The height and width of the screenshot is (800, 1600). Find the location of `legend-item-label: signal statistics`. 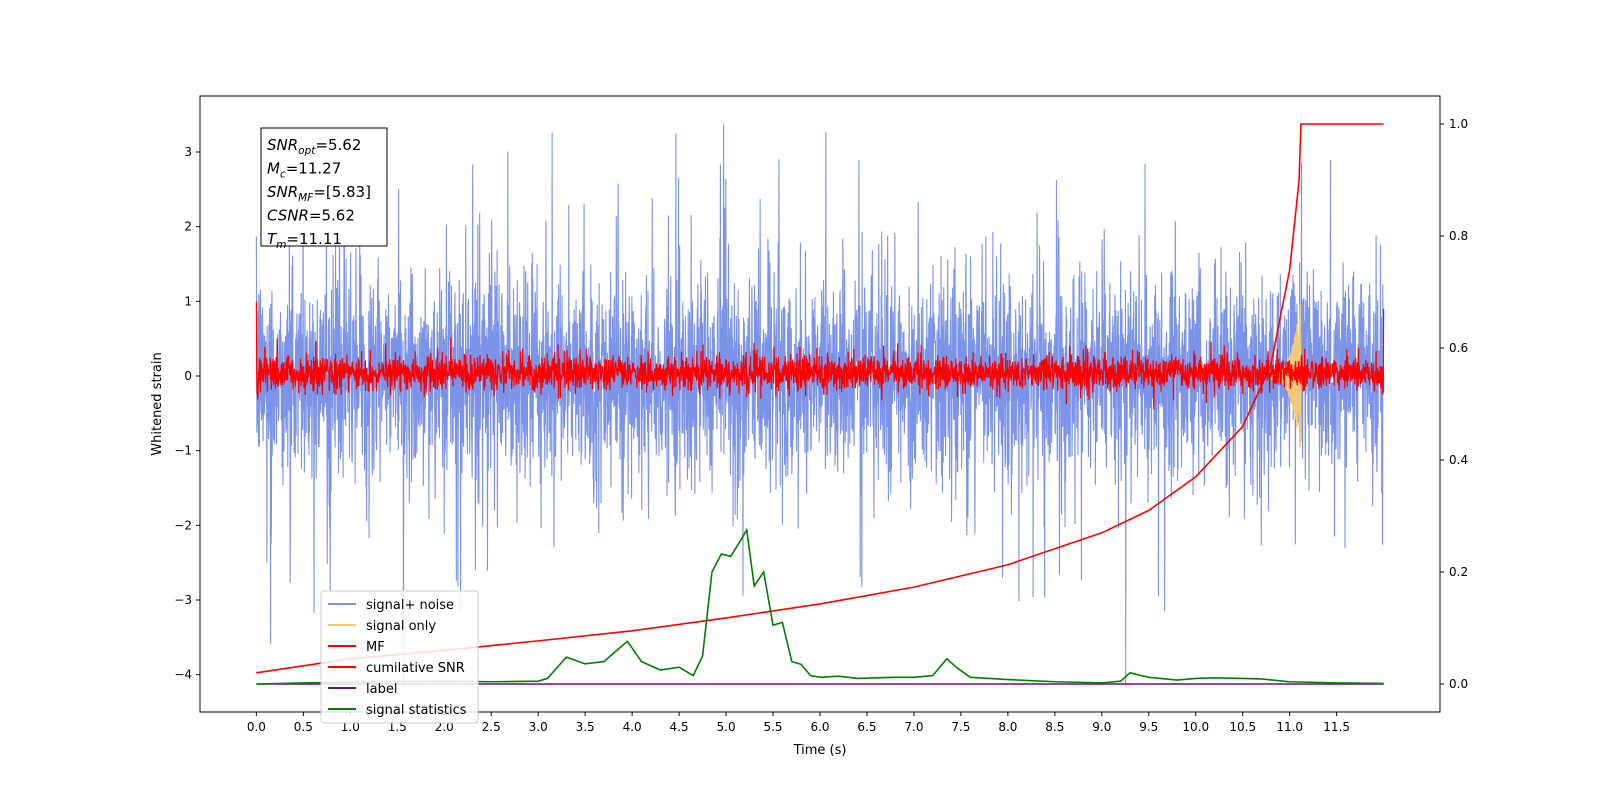

legend-item-label: signal statistics is located at coordinates (416, 710).